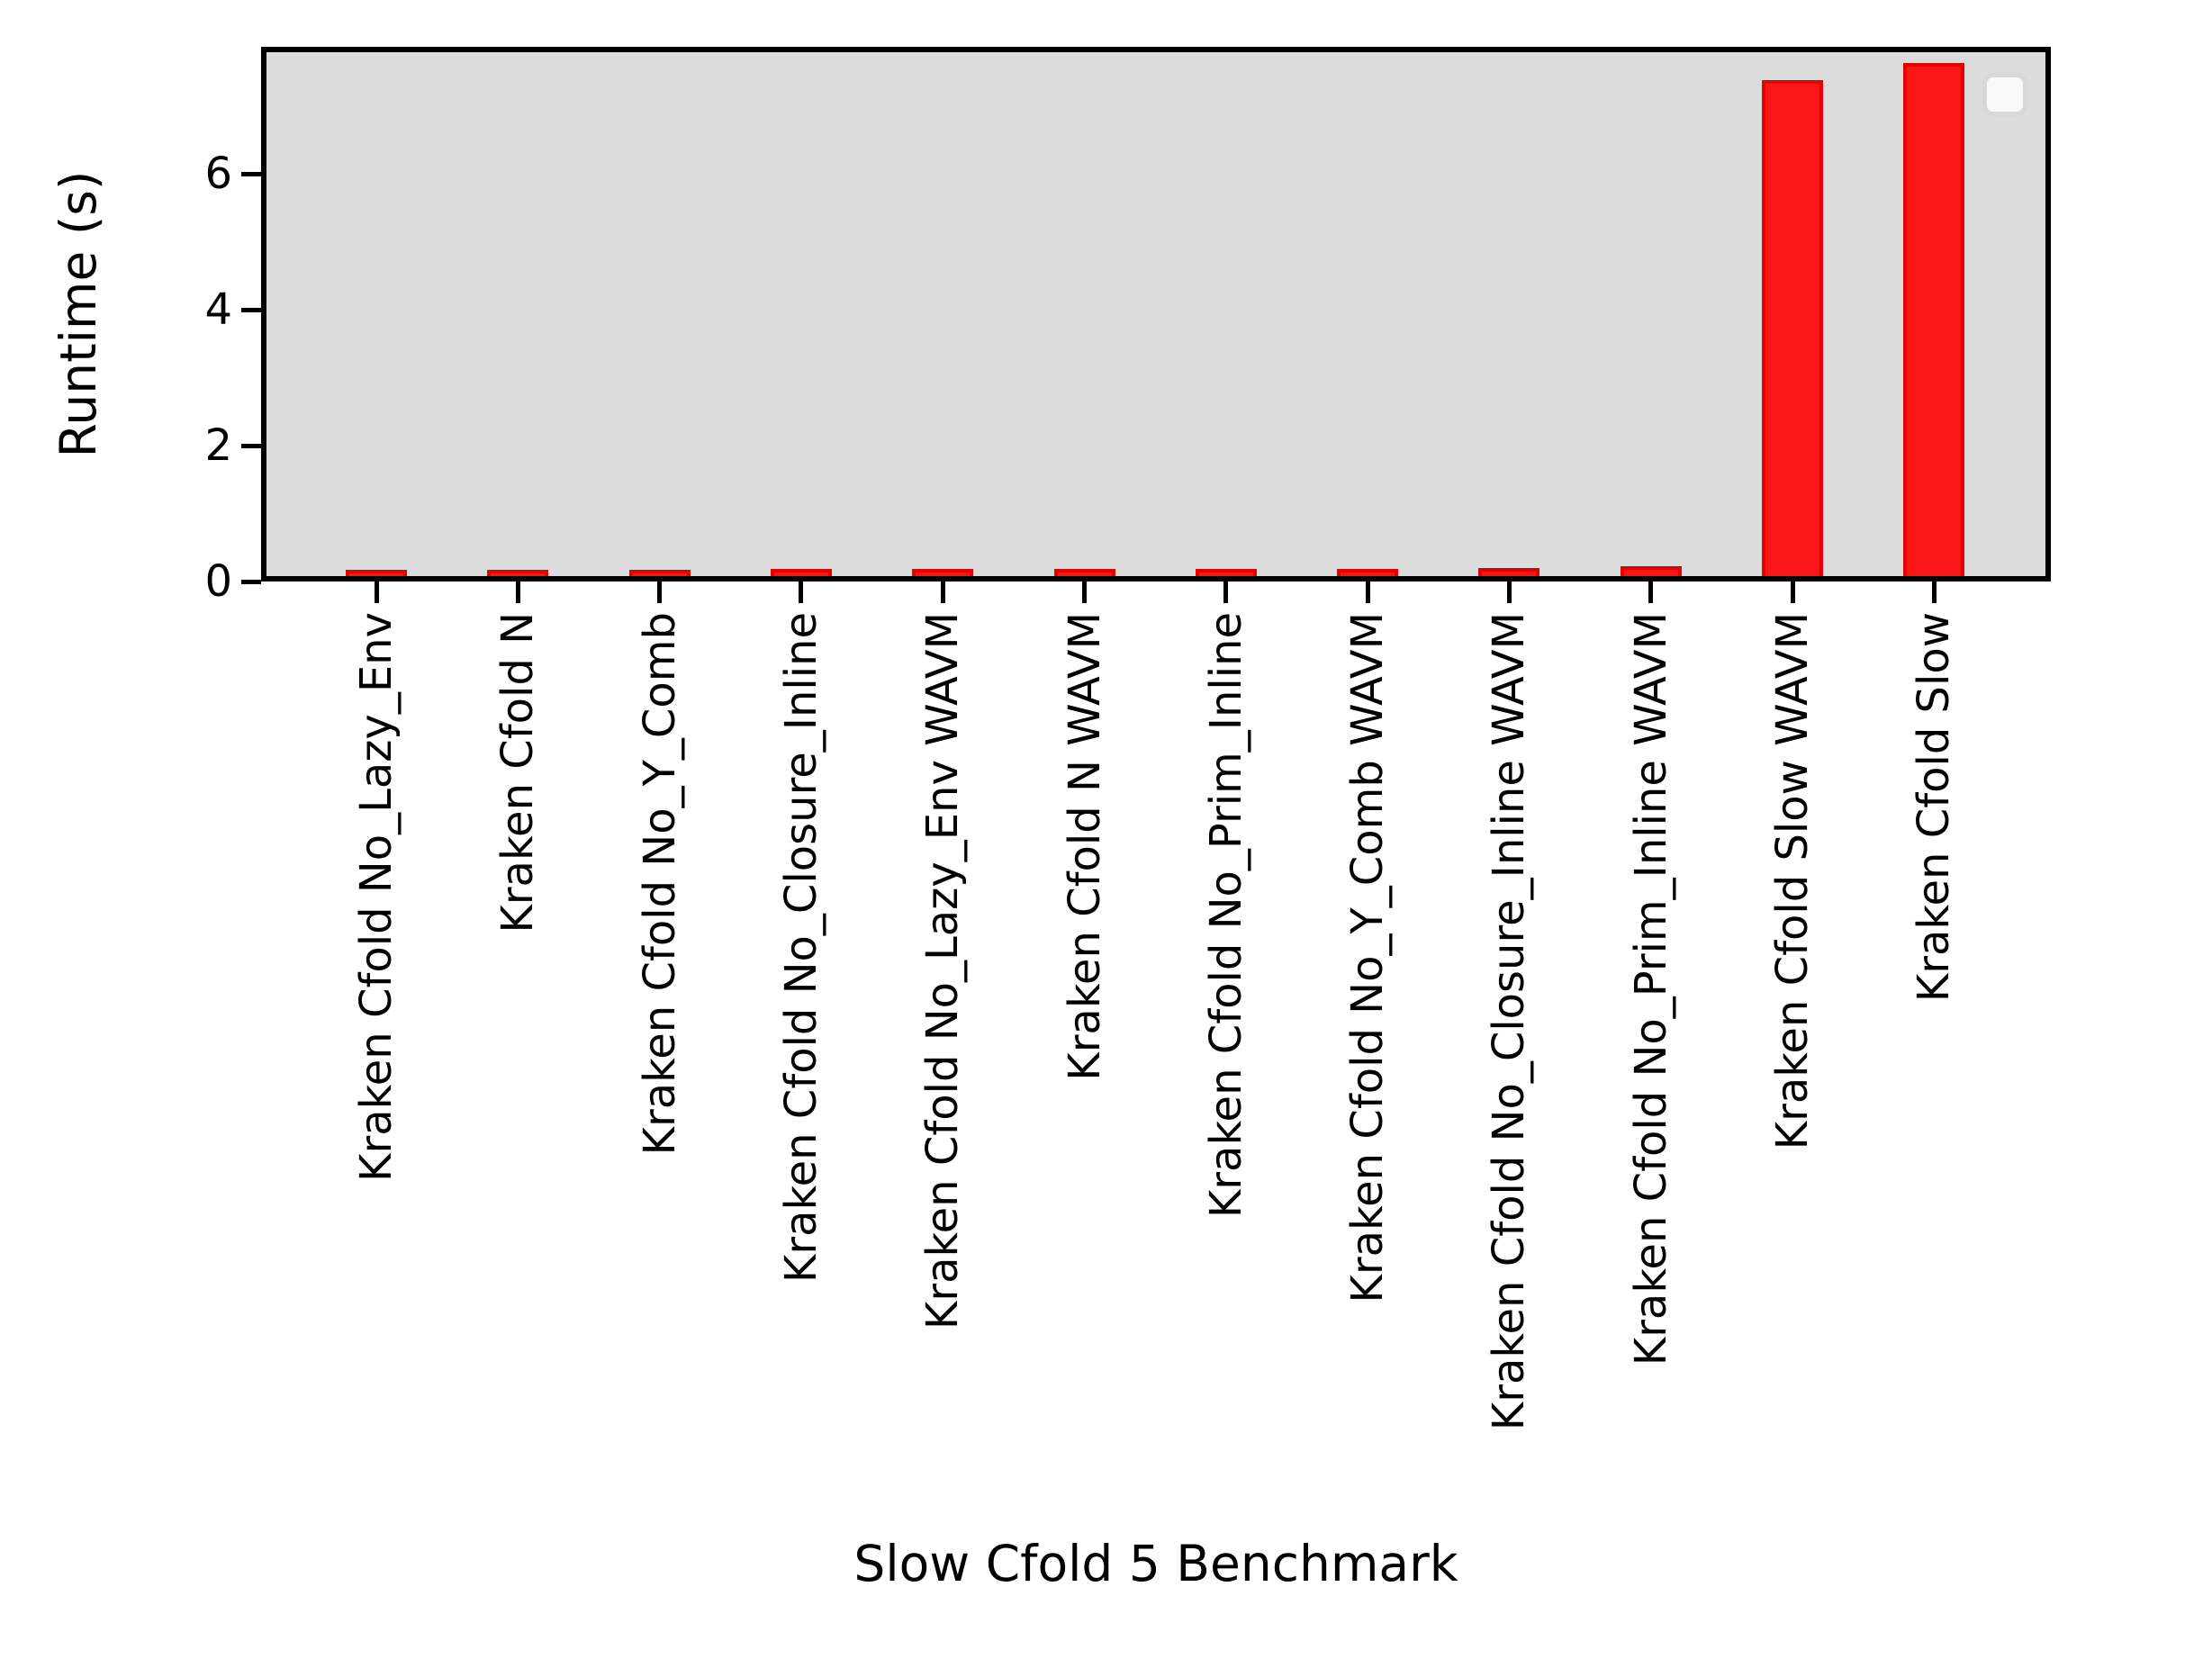  Describe the element at coordinates (2004, 94) in the screenshot. I see `legend-box` at that location.